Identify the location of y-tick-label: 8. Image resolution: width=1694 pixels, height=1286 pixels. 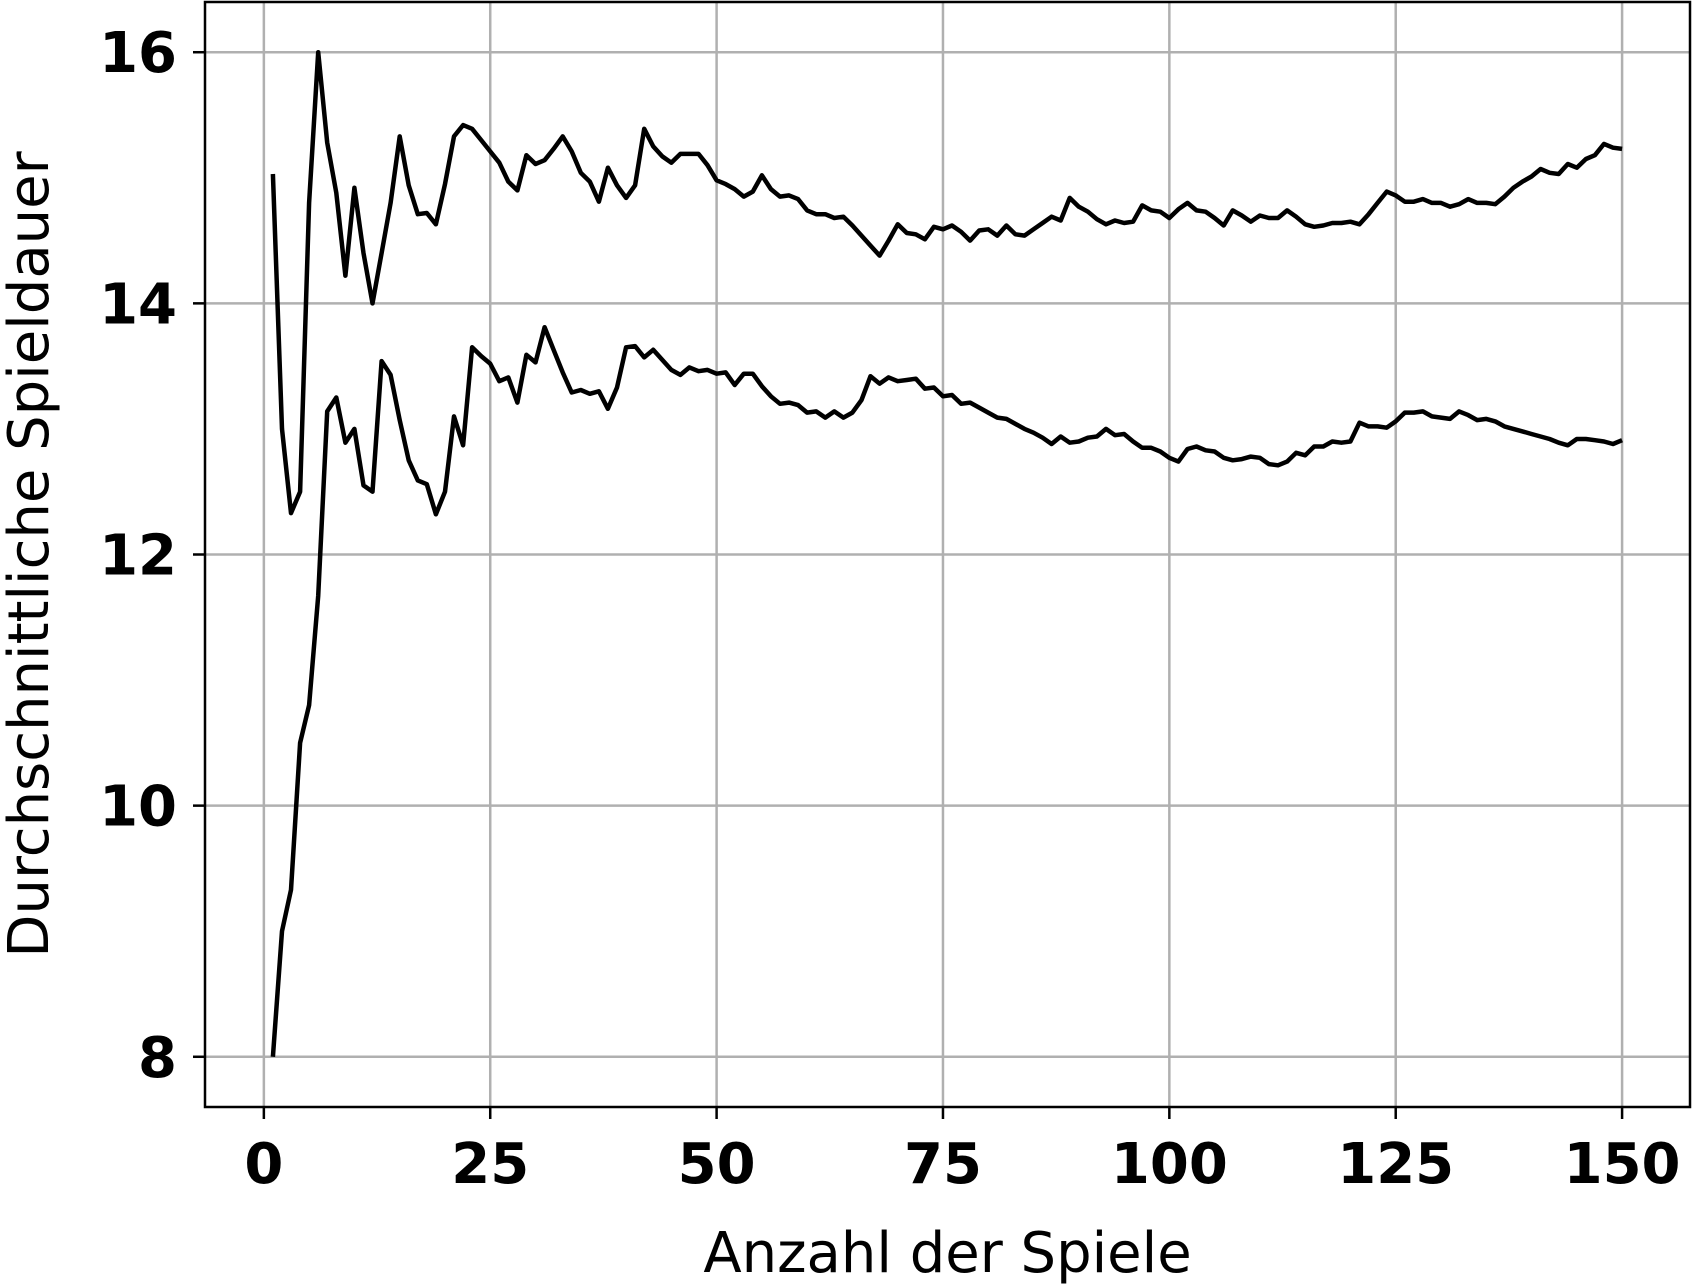
(157, 1058).